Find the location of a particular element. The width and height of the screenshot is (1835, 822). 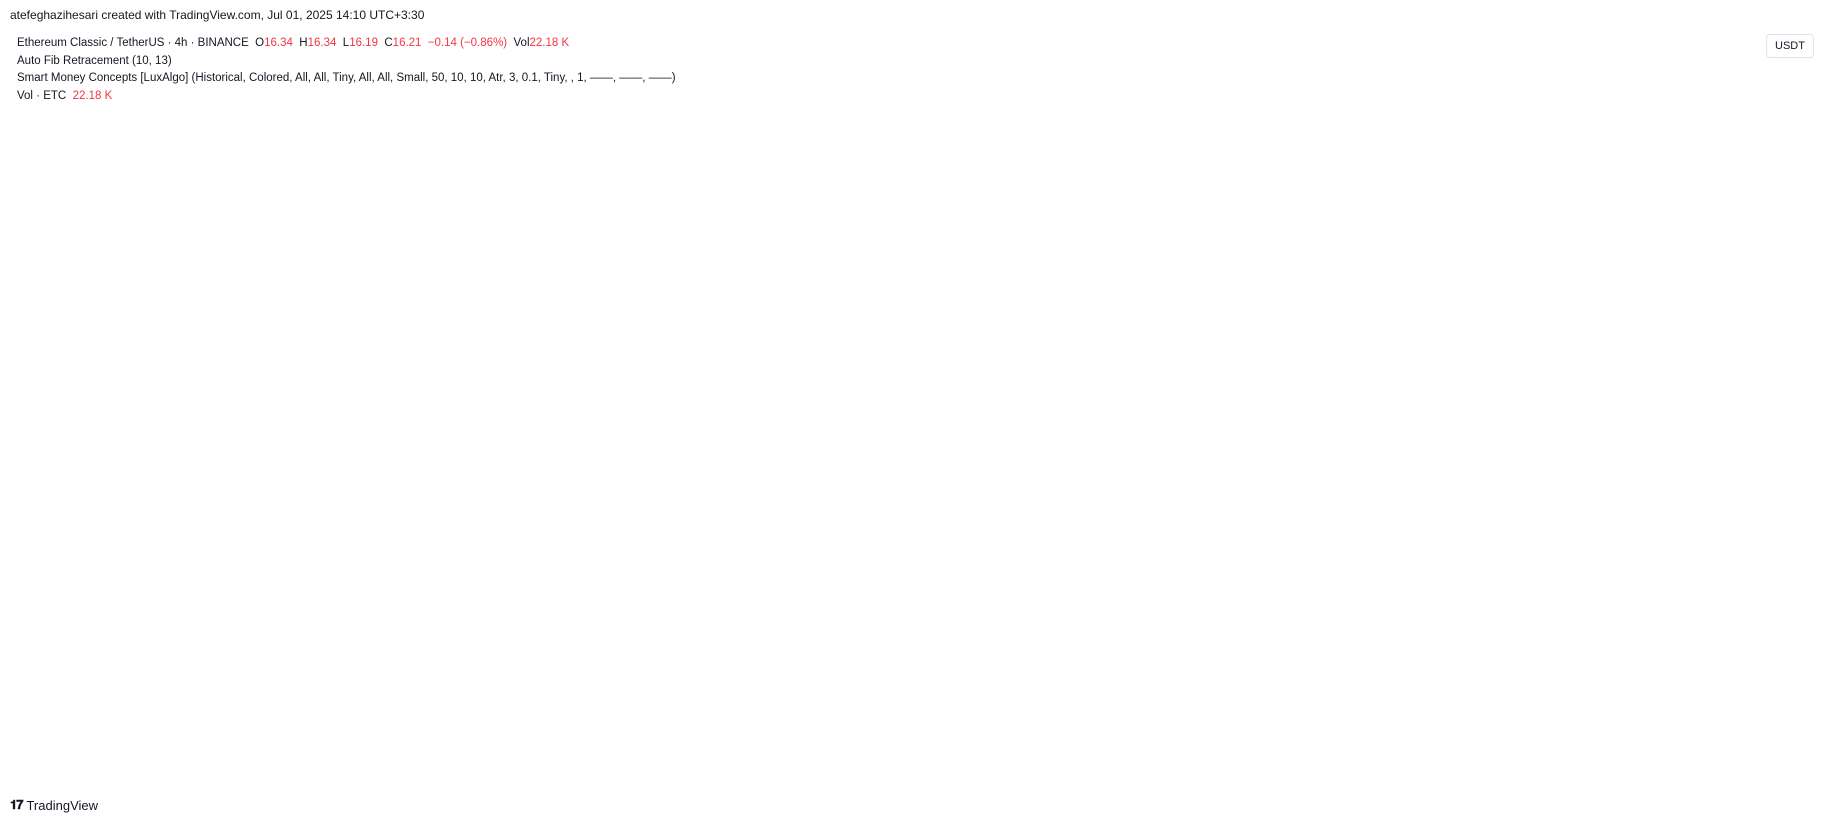

close-label: C is located at coordinates (388, 43).